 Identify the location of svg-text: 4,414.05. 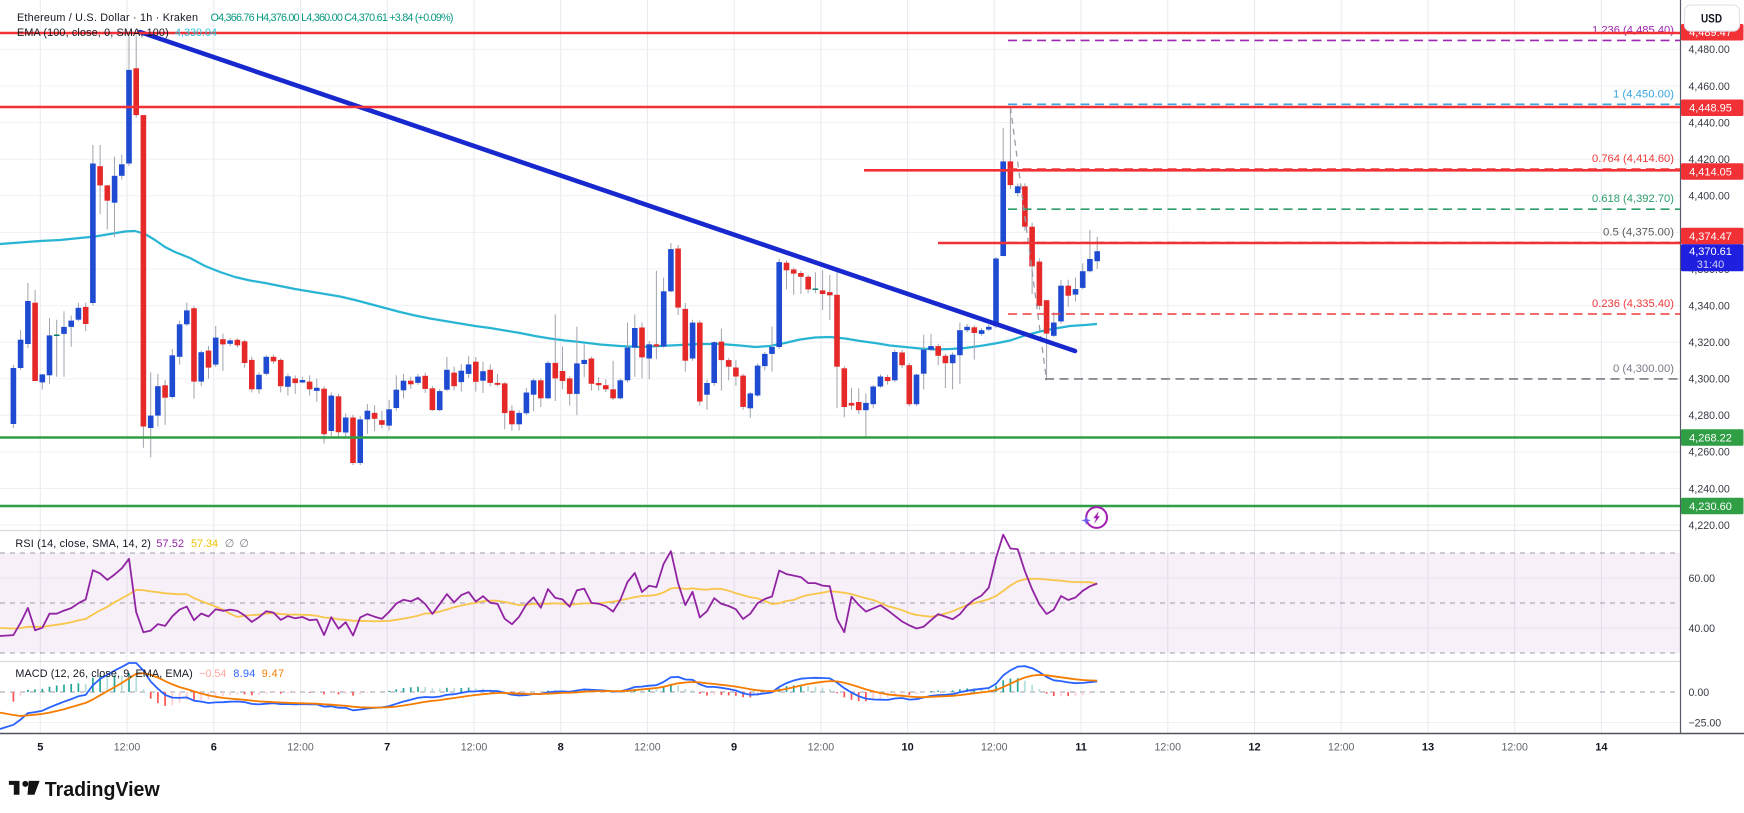
(1710, 172).